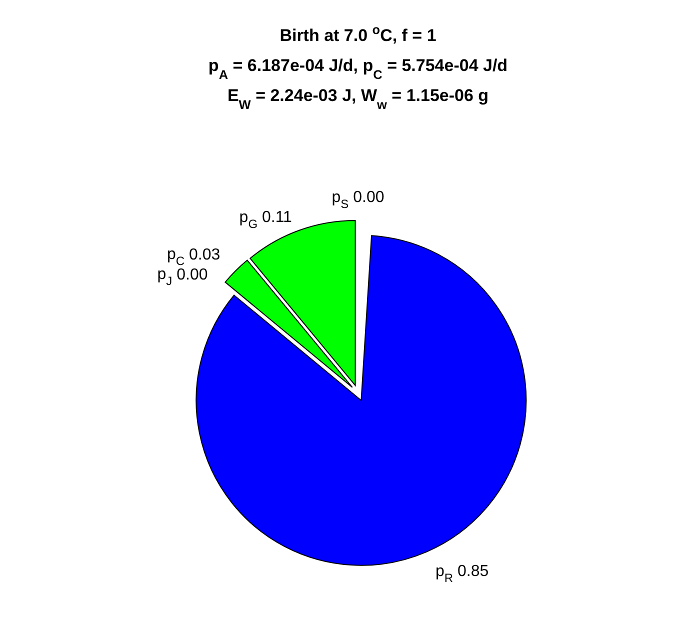 The height and width of the screenshot is (618, 696). What do you see at coordinates (340, 200) in the screenshot?
I see `category-label: p$_{S}$` at bounding box center [340, 200].